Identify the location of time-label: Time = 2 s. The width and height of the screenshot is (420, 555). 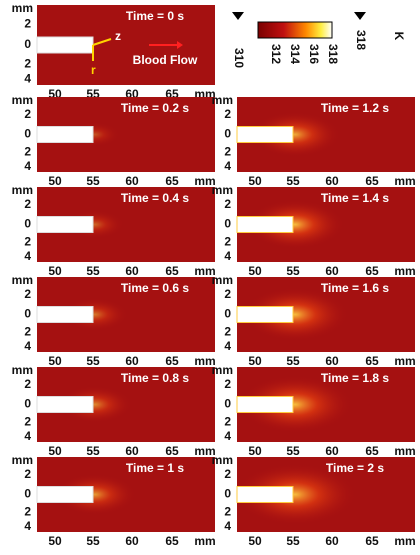
(355, 468).